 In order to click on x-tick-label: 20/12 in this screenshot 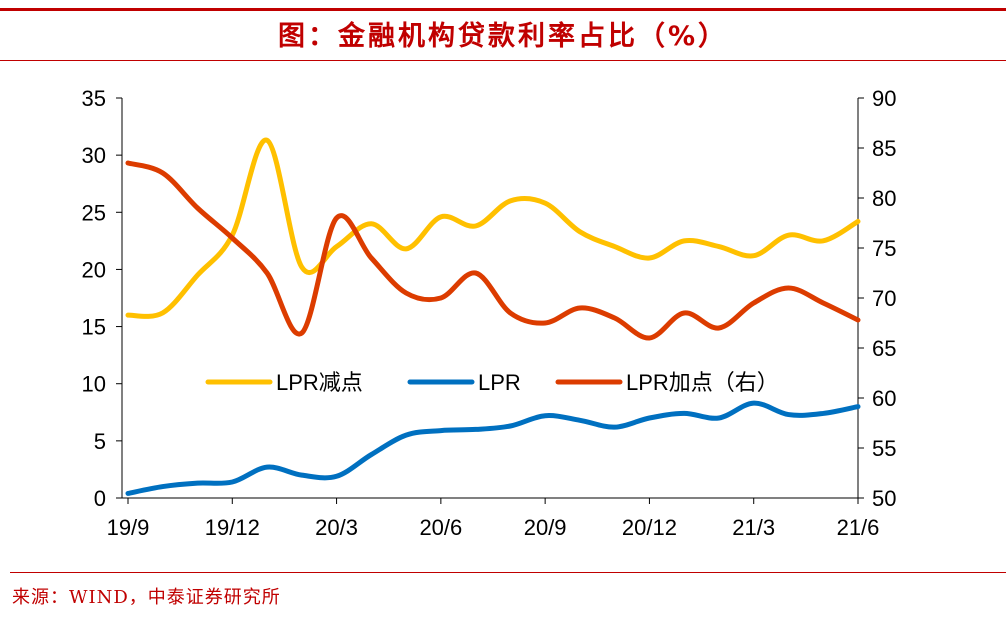, I will do `click(649, 527)`.